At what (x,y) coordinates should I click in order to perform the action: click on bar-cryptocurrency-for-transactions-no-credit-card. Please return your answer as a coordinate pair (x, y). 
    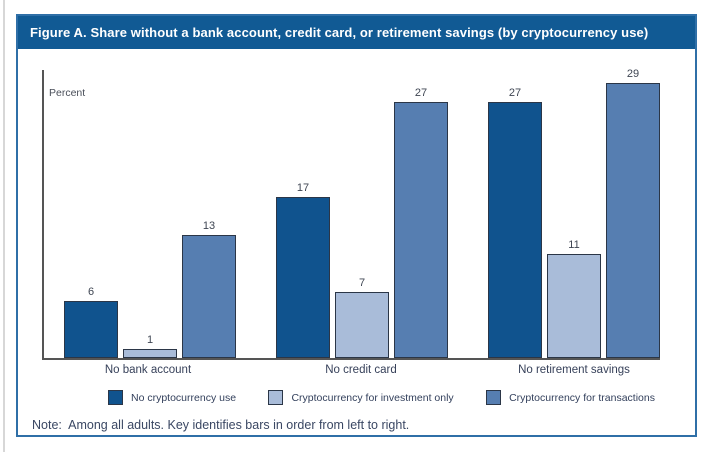
    Looking at the image, I should click on (421, 229).